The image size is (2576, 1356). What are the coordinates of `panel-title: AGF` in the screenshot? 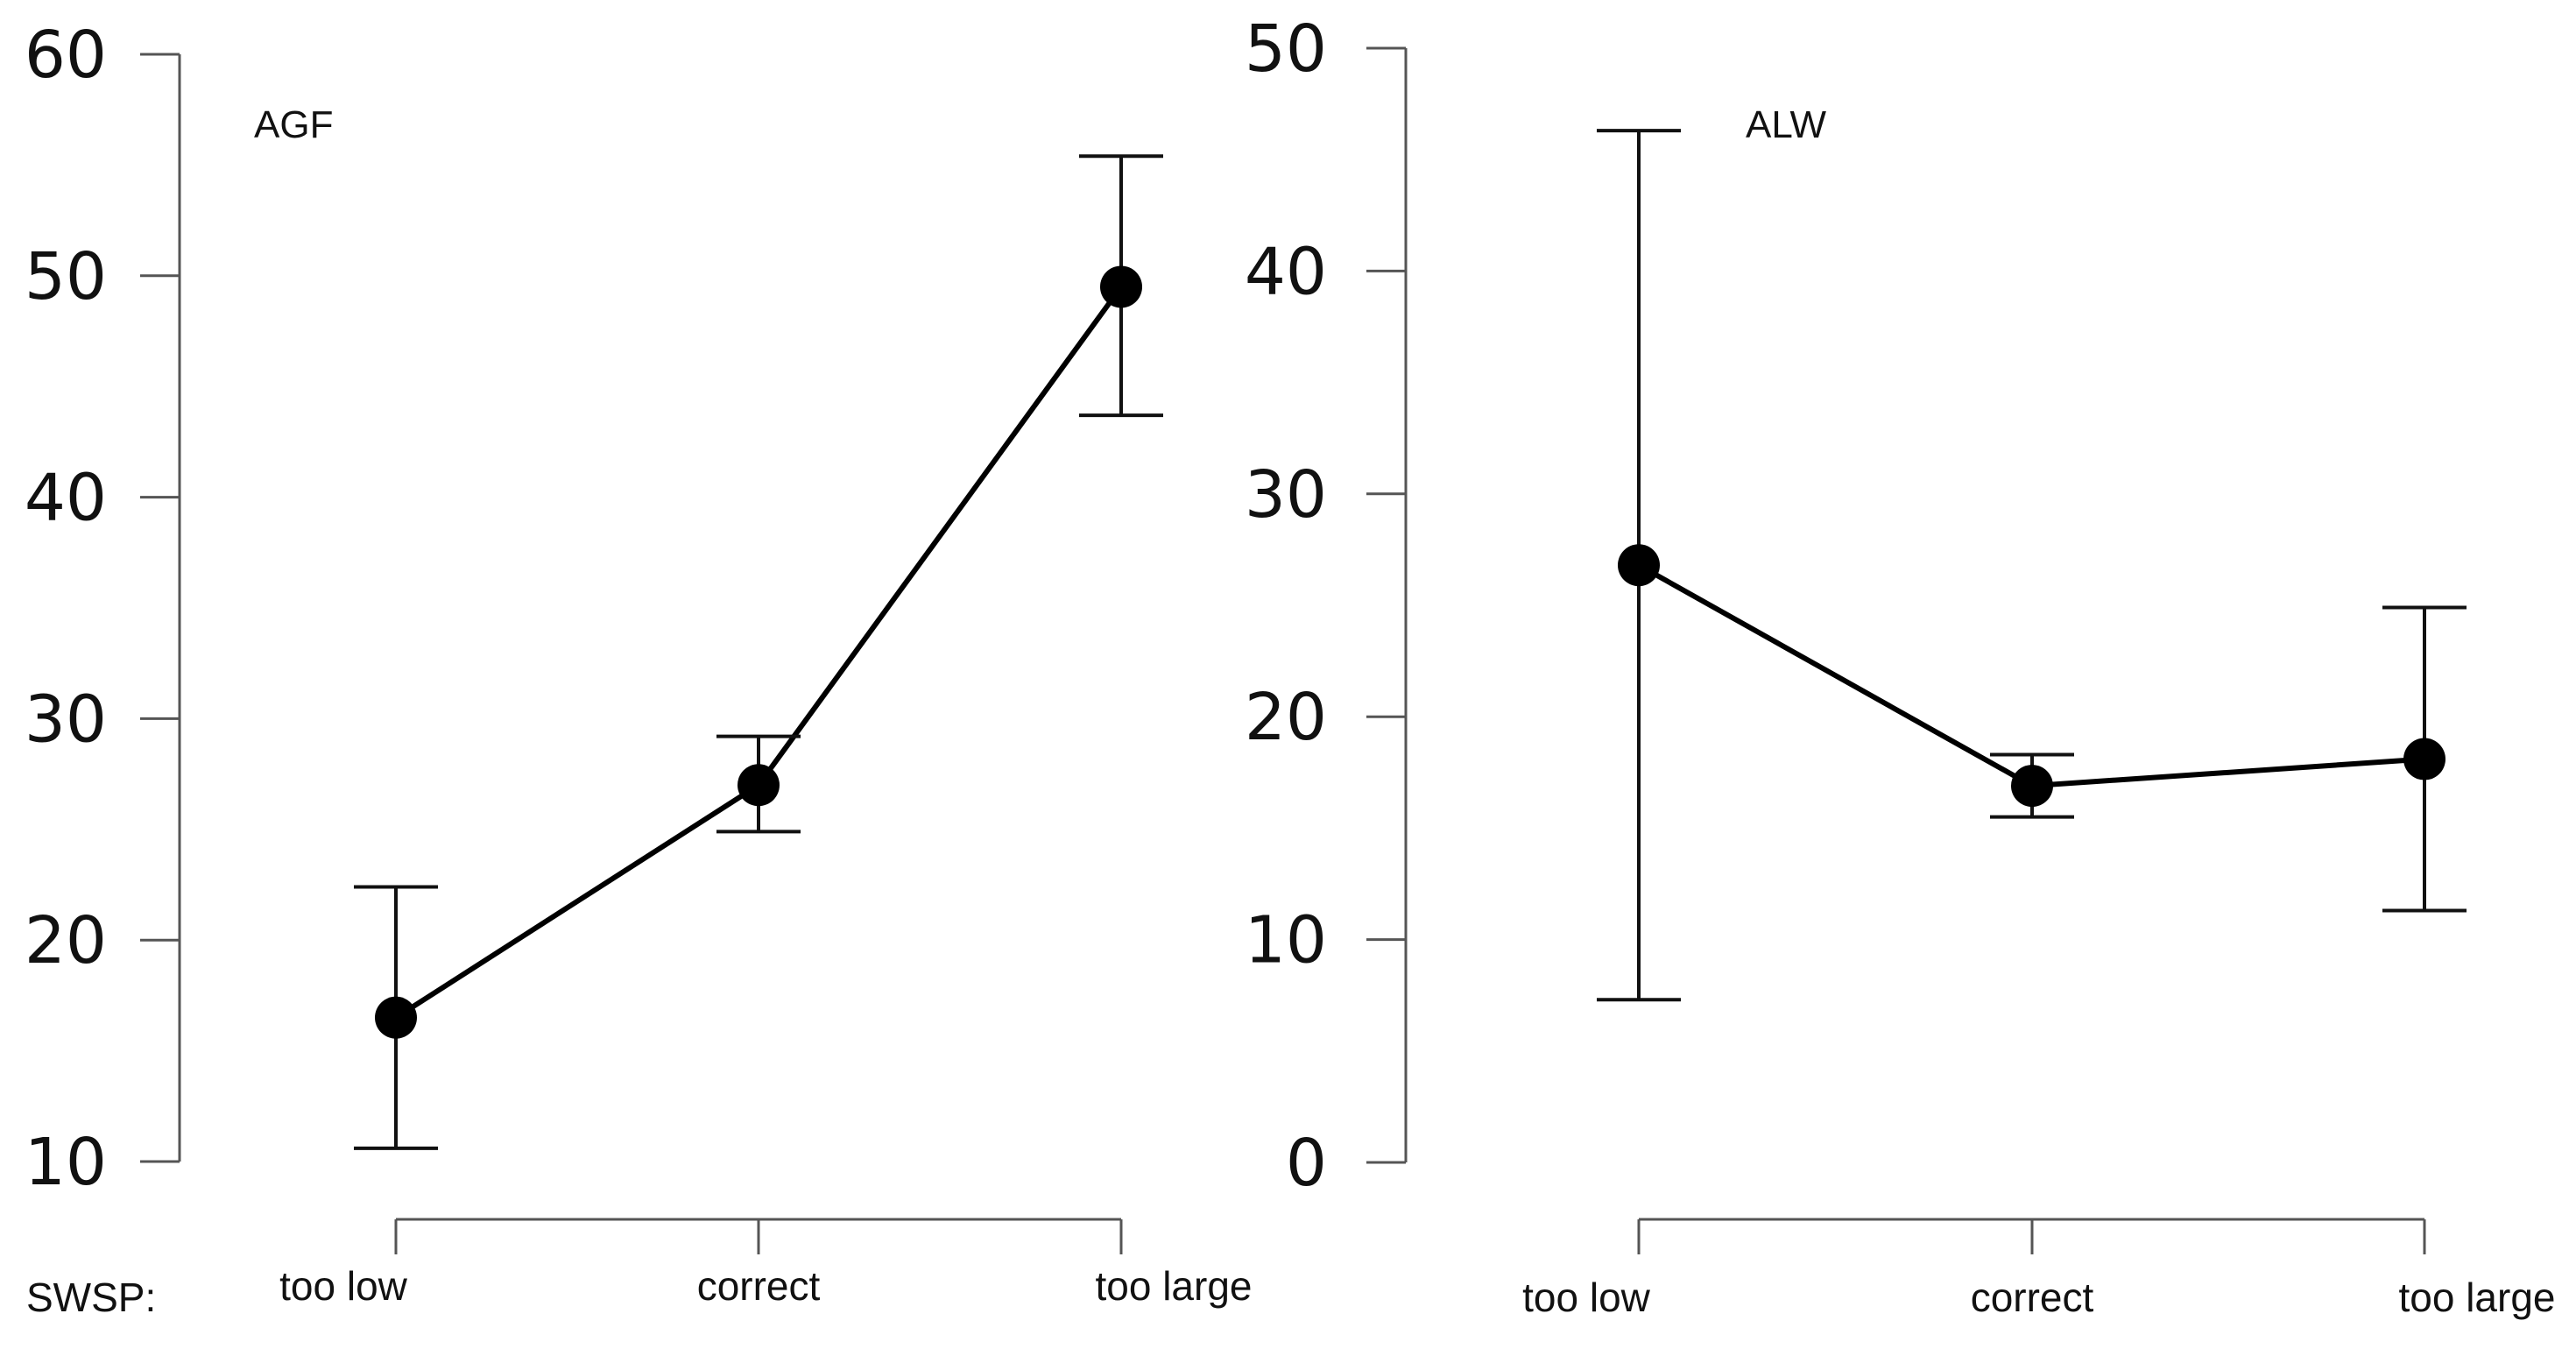 It's located at (293, 124).